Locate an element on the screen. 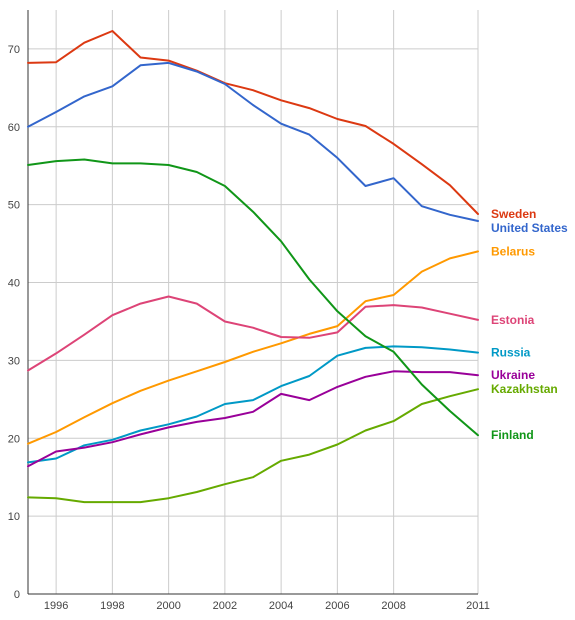 This screenshot has width=575, height=620. series-line-estonia is located at coordinates (253, 333).